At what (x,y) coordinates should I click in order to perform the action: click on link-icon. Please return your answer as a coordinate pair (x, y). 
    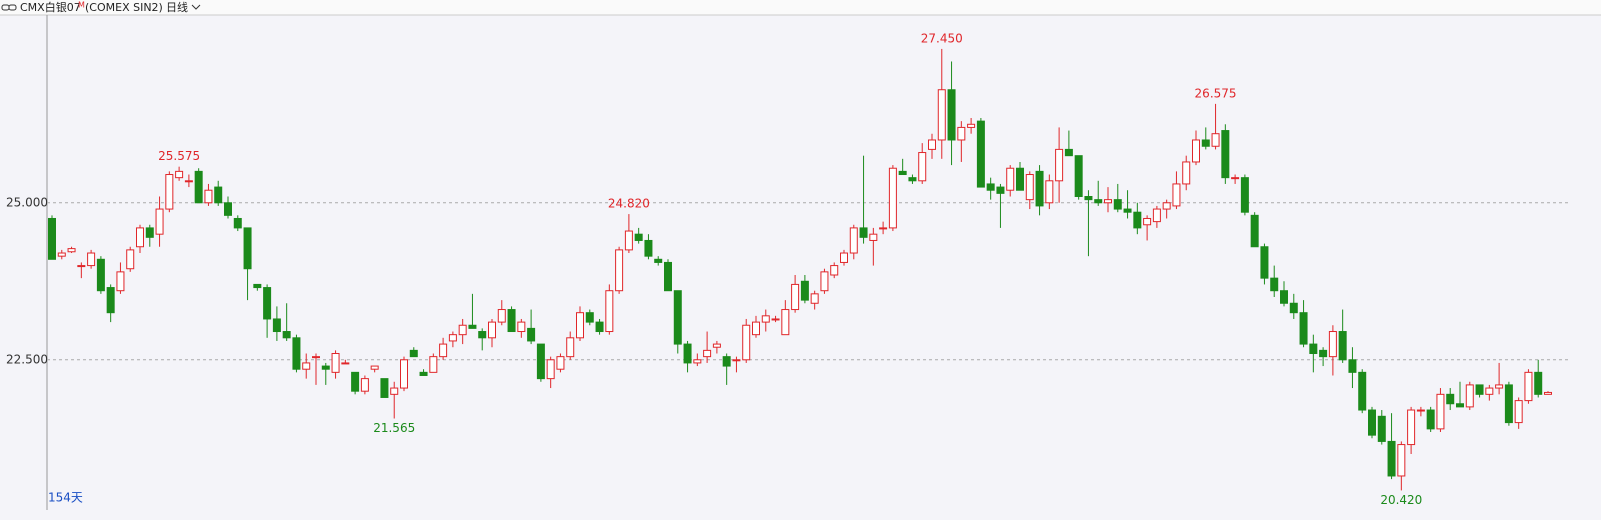
    Looking at the image, I should click on (9, 7).